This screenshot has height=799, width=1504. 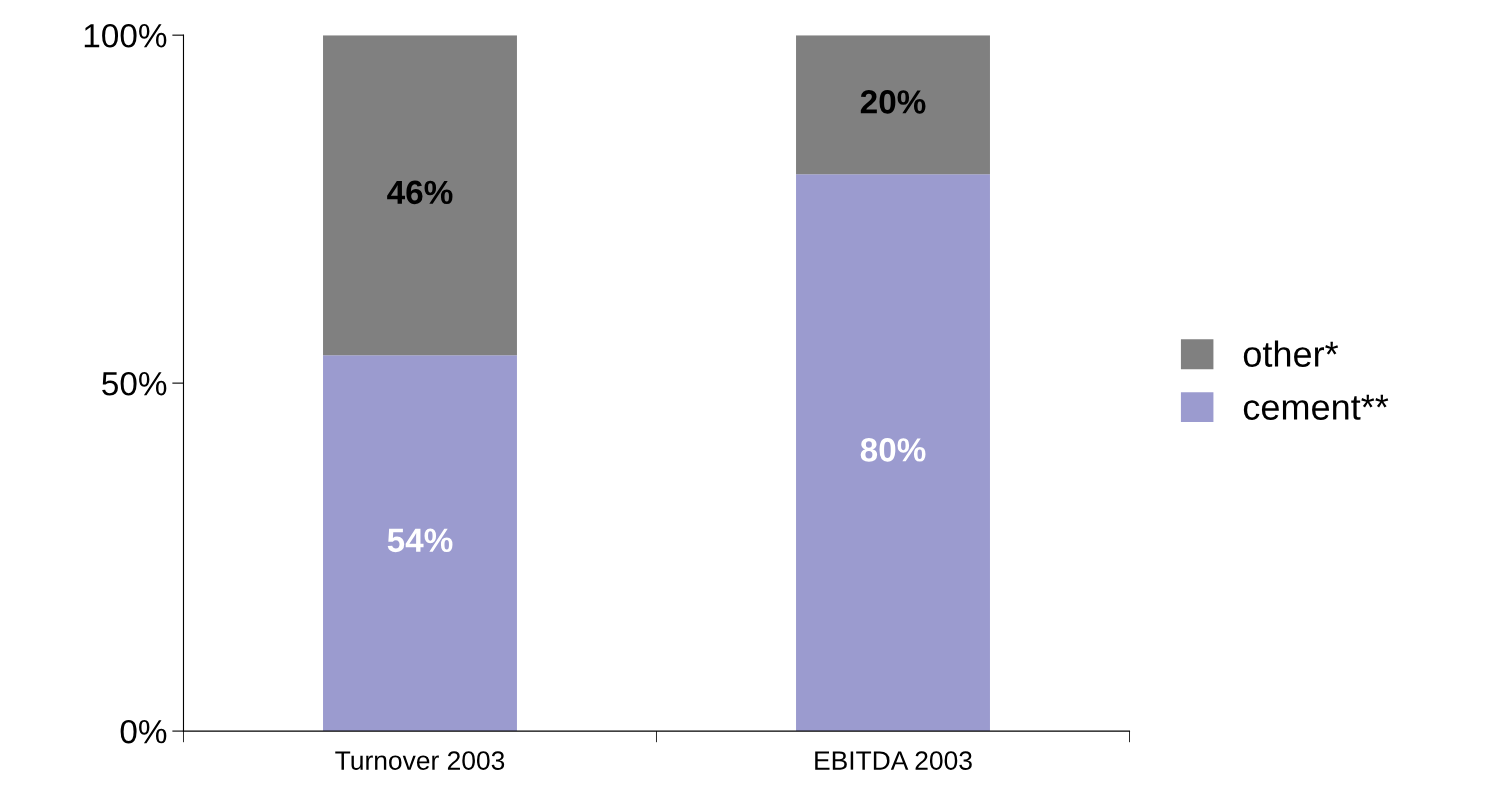 What do you see at coordinates (1291, 353) in the screenshot?
I see `legend-label: other*` at bounding box center [1291, 353].